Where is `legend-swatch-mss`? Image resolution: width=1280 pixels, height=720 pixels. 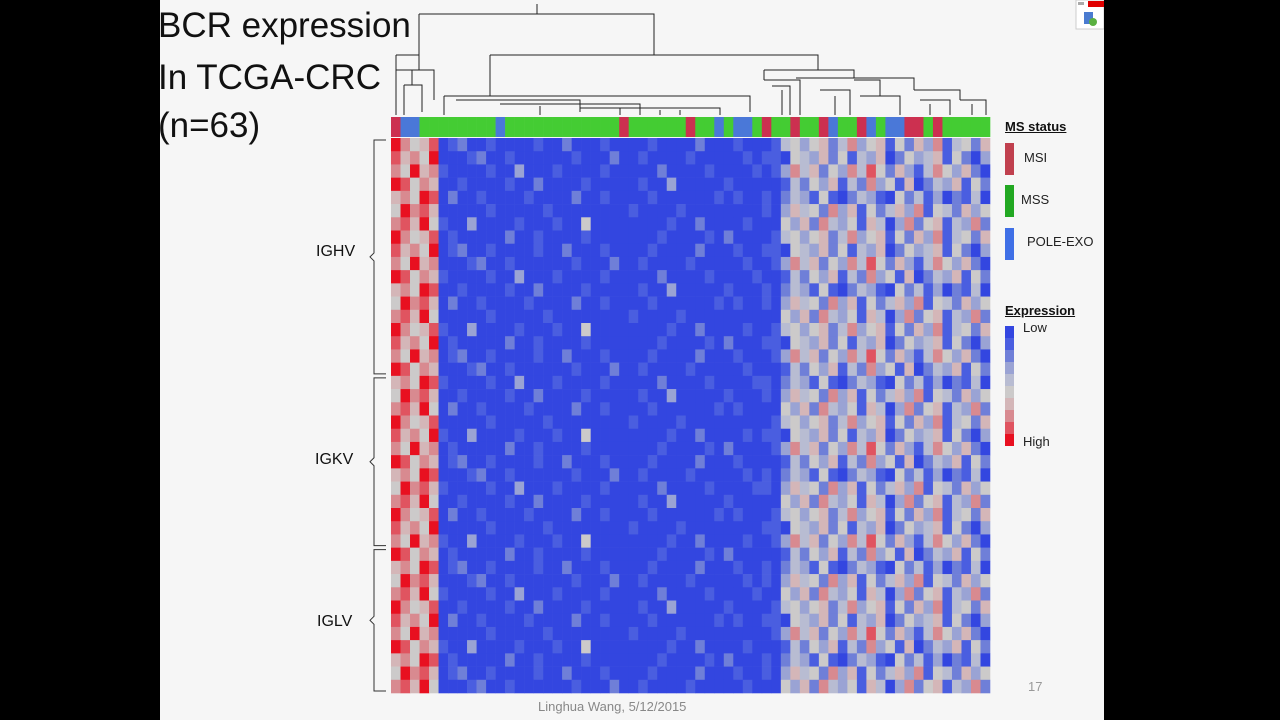 legend-swatch-mss is located at coordinates (1009, 201).